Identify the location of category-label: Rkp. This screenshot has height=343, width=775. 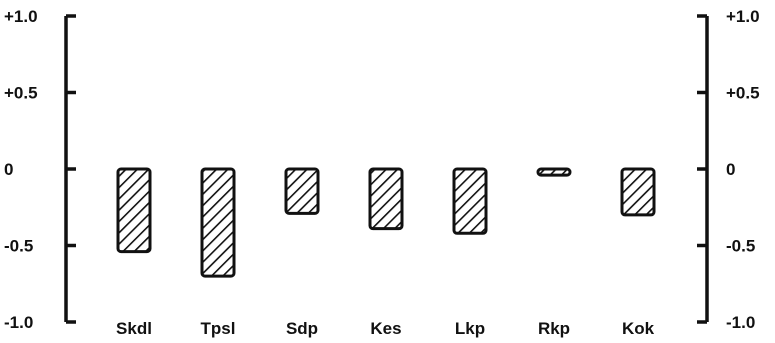
(554, 328).